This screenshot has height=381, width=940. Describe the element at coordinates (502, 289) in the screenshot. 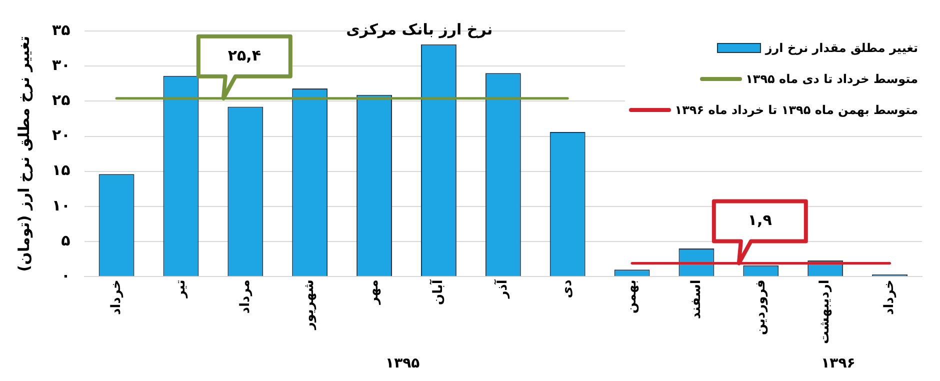

I see `x-tick-label: آذر` at that location.